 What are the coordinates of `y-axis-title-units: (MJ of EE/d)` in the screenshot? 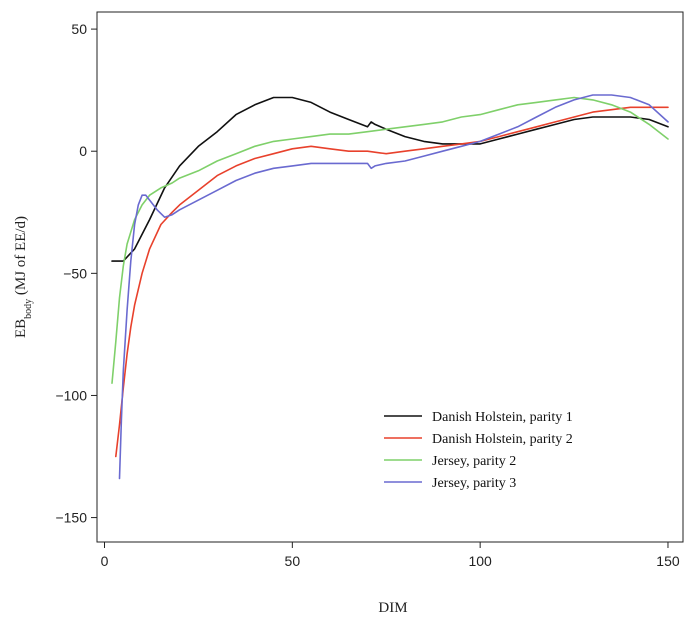 It's located at (21, 257).